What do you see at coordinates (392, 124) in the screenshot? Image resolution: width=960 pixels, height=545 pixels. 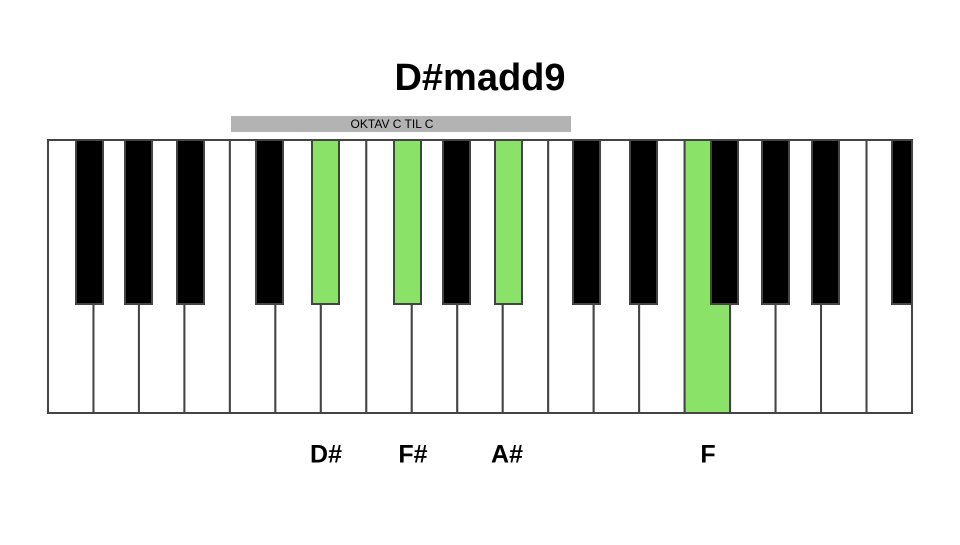 I see `octave-label: OKTAV C TIL C` at bounding box center [392, 124].